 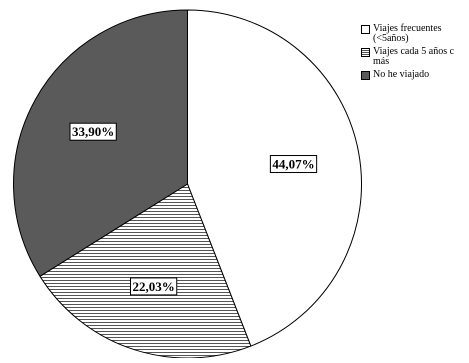 I want to click on pie-label-text-frequent: 44,07%, so click(x=293, y=164).